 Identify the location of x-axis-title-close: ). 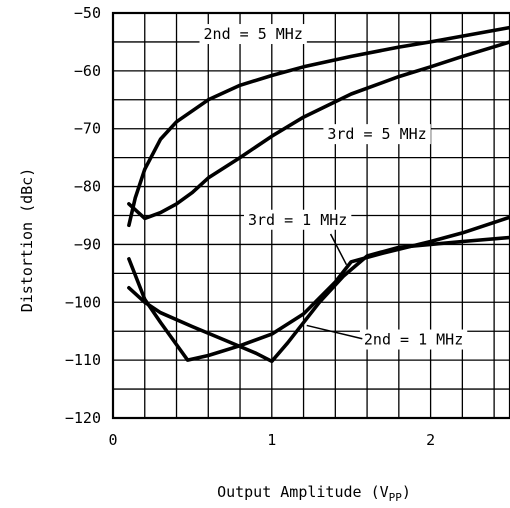
(406, 492).